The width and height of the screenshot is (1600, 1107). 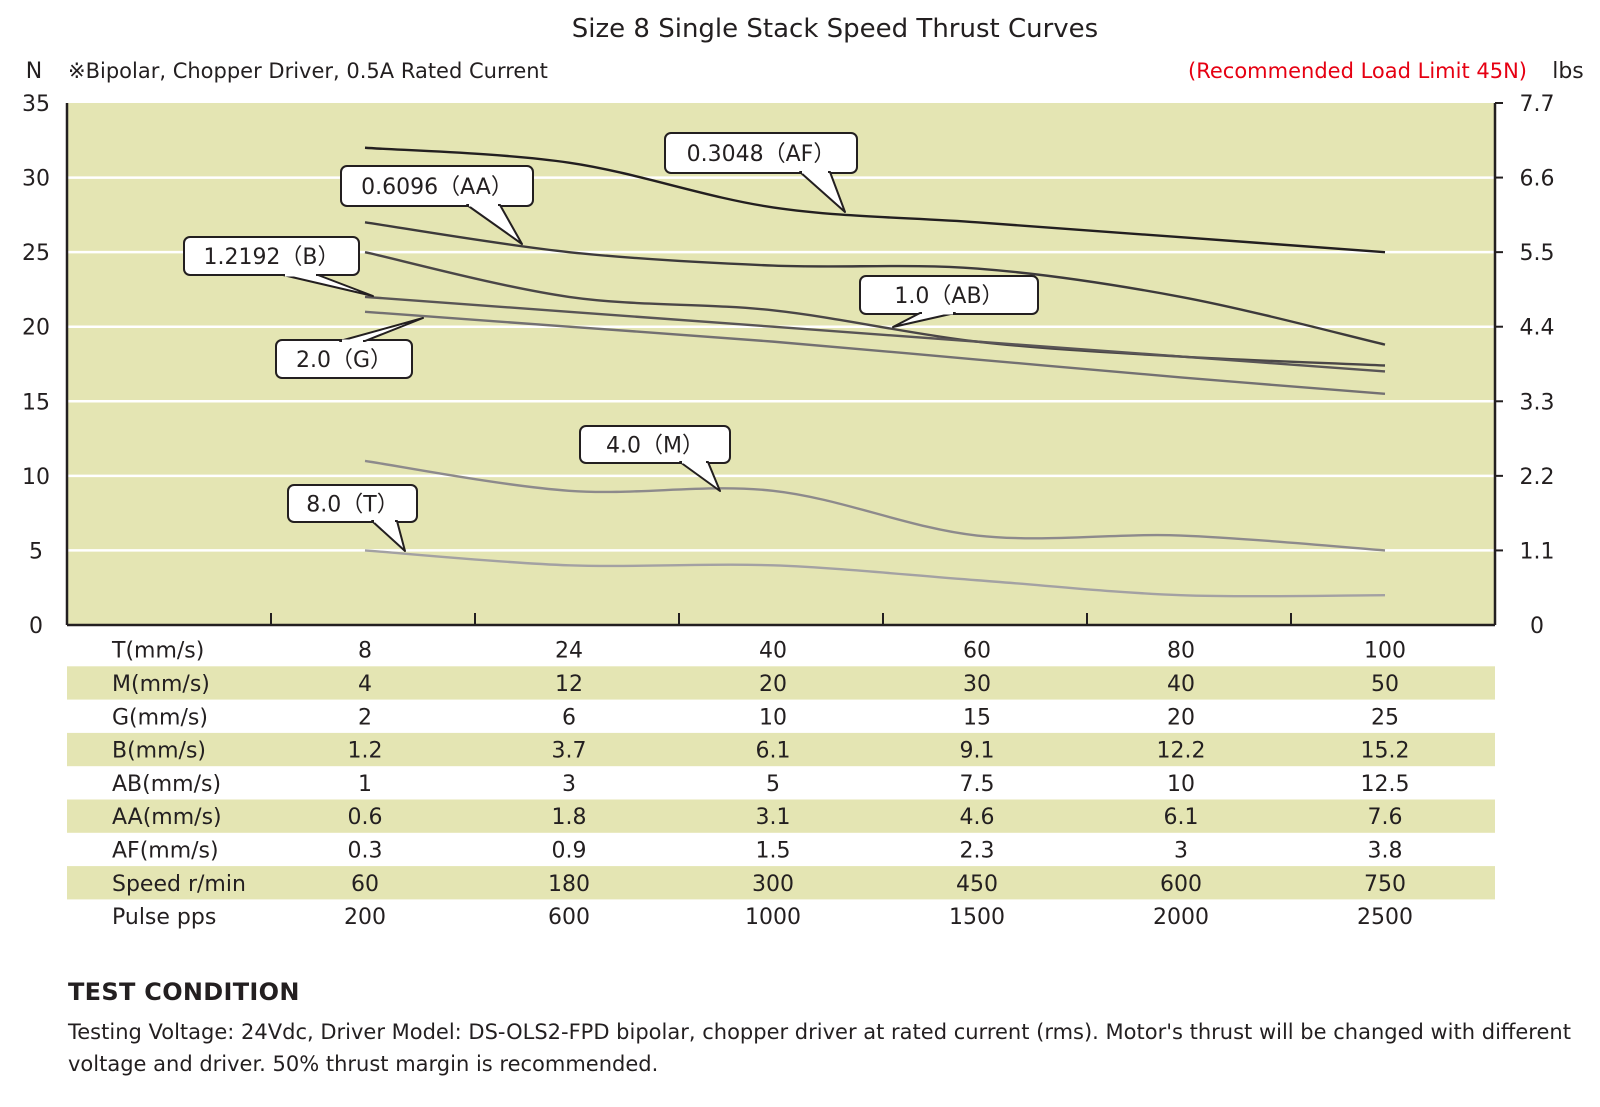 I want to click on chart-title: Size 8 Single Stack Speed Thrust Curves, so click(x=835, y=29).